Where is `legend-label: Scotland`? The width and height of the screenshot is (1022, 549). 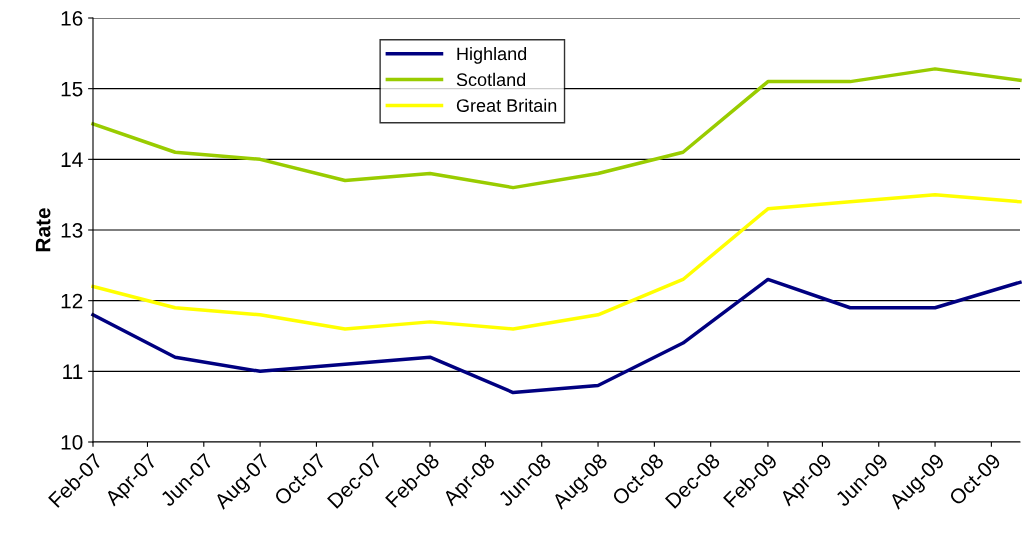
legend-label: Scotland is located at coordinates (491, 79).